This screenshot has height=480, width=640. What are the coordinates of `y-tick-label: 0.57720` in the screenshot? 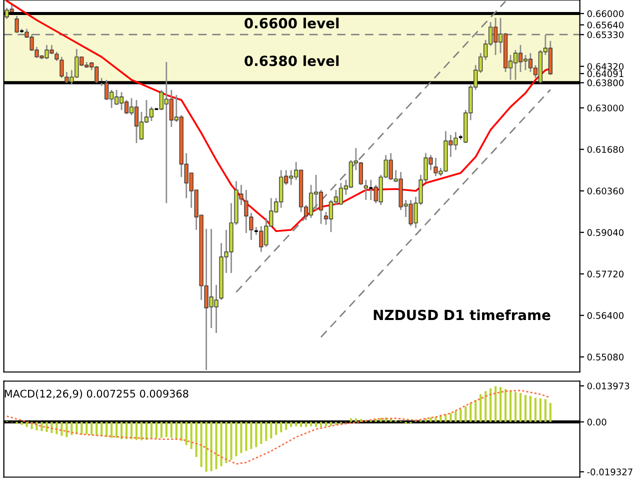 It's located at (605, 274).